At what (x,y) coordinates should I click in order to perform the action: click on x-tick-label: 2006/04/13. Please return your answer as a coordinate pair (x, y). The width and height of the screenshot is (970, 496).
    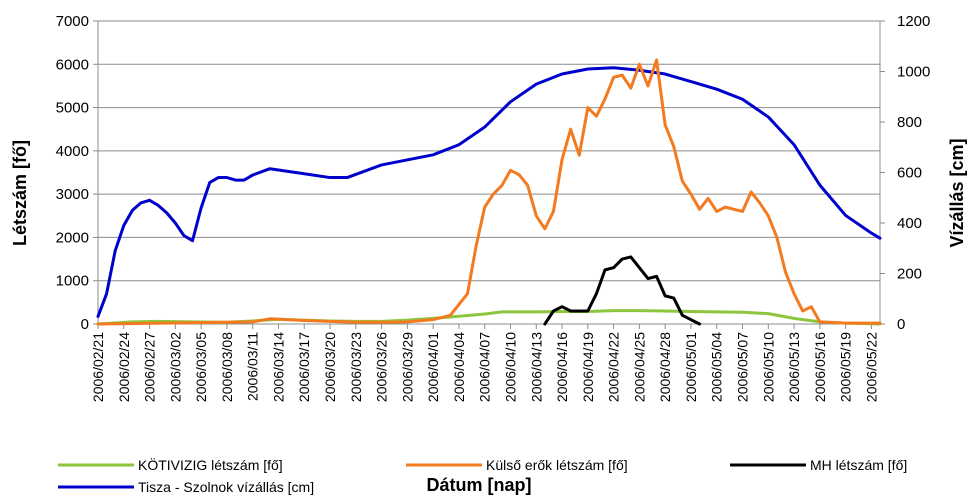
    Looking at the image, I should click on (536, 367).